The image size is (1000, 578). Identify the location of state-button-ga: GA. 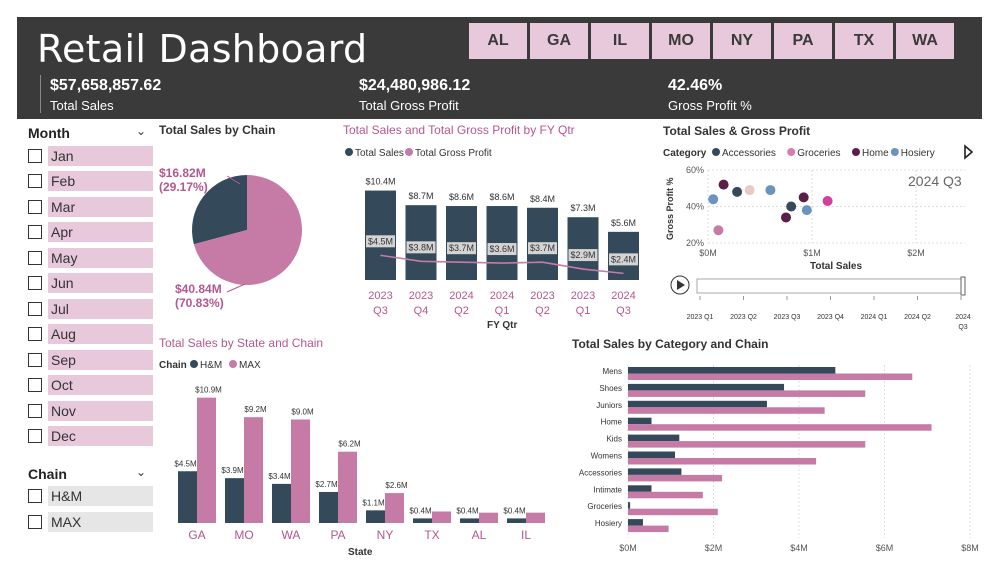
(559, 41).